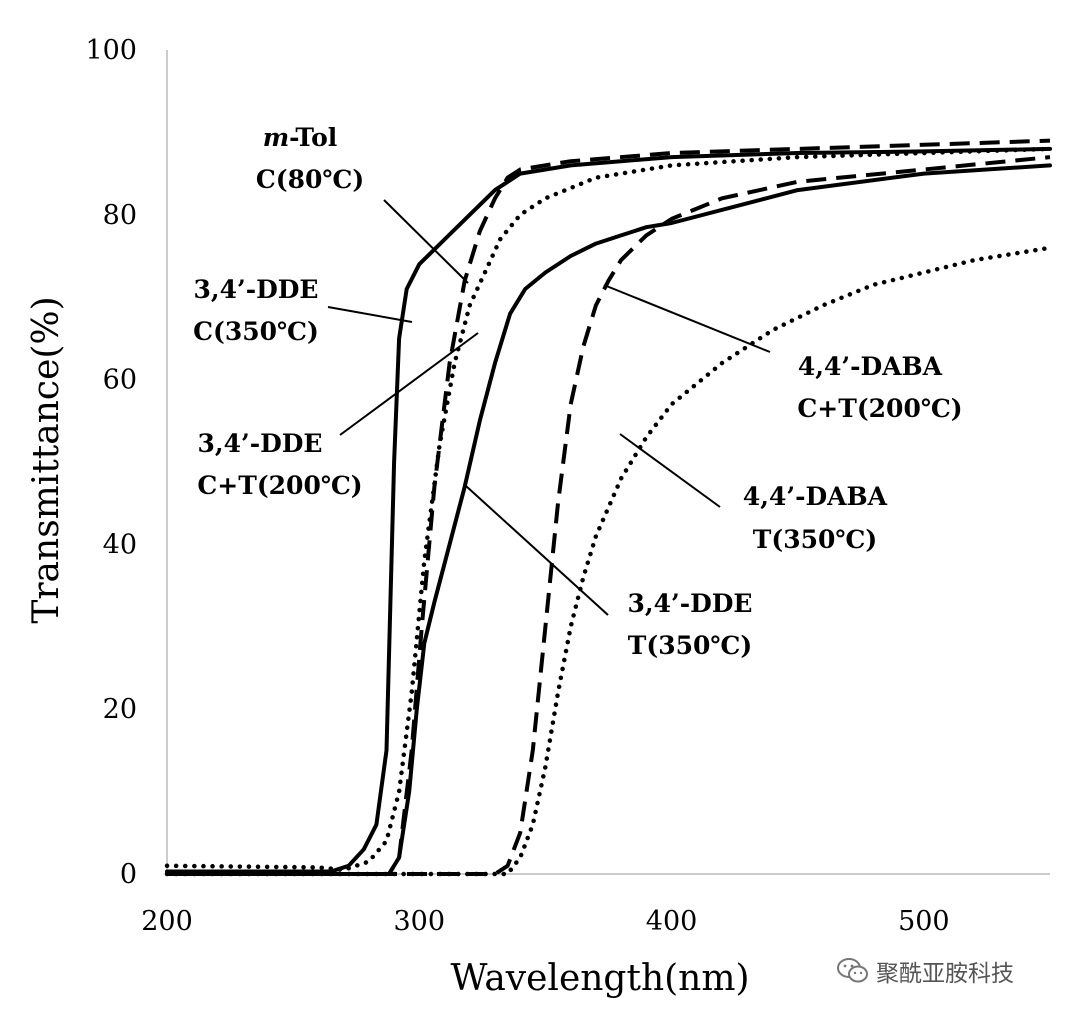 Image resolution: width=1080 pixels, height=1019 pixels. I want to click on label-dde-c350: 3,4’-DDE, so click(256, 289).